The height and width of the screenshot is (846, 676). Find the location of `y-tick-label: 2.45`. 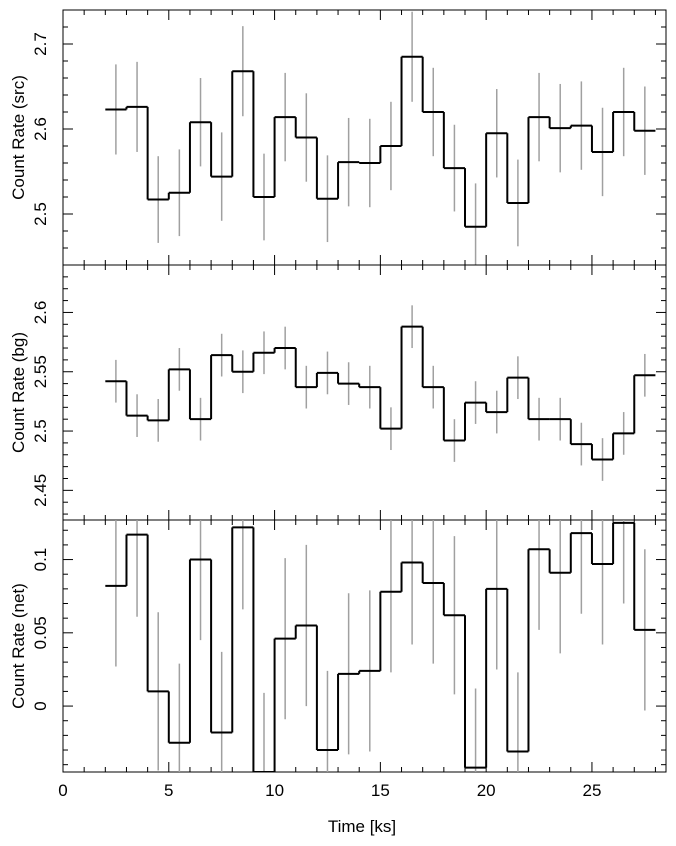

y-tick-label: 2.45 is located at coordinates (40, 490).